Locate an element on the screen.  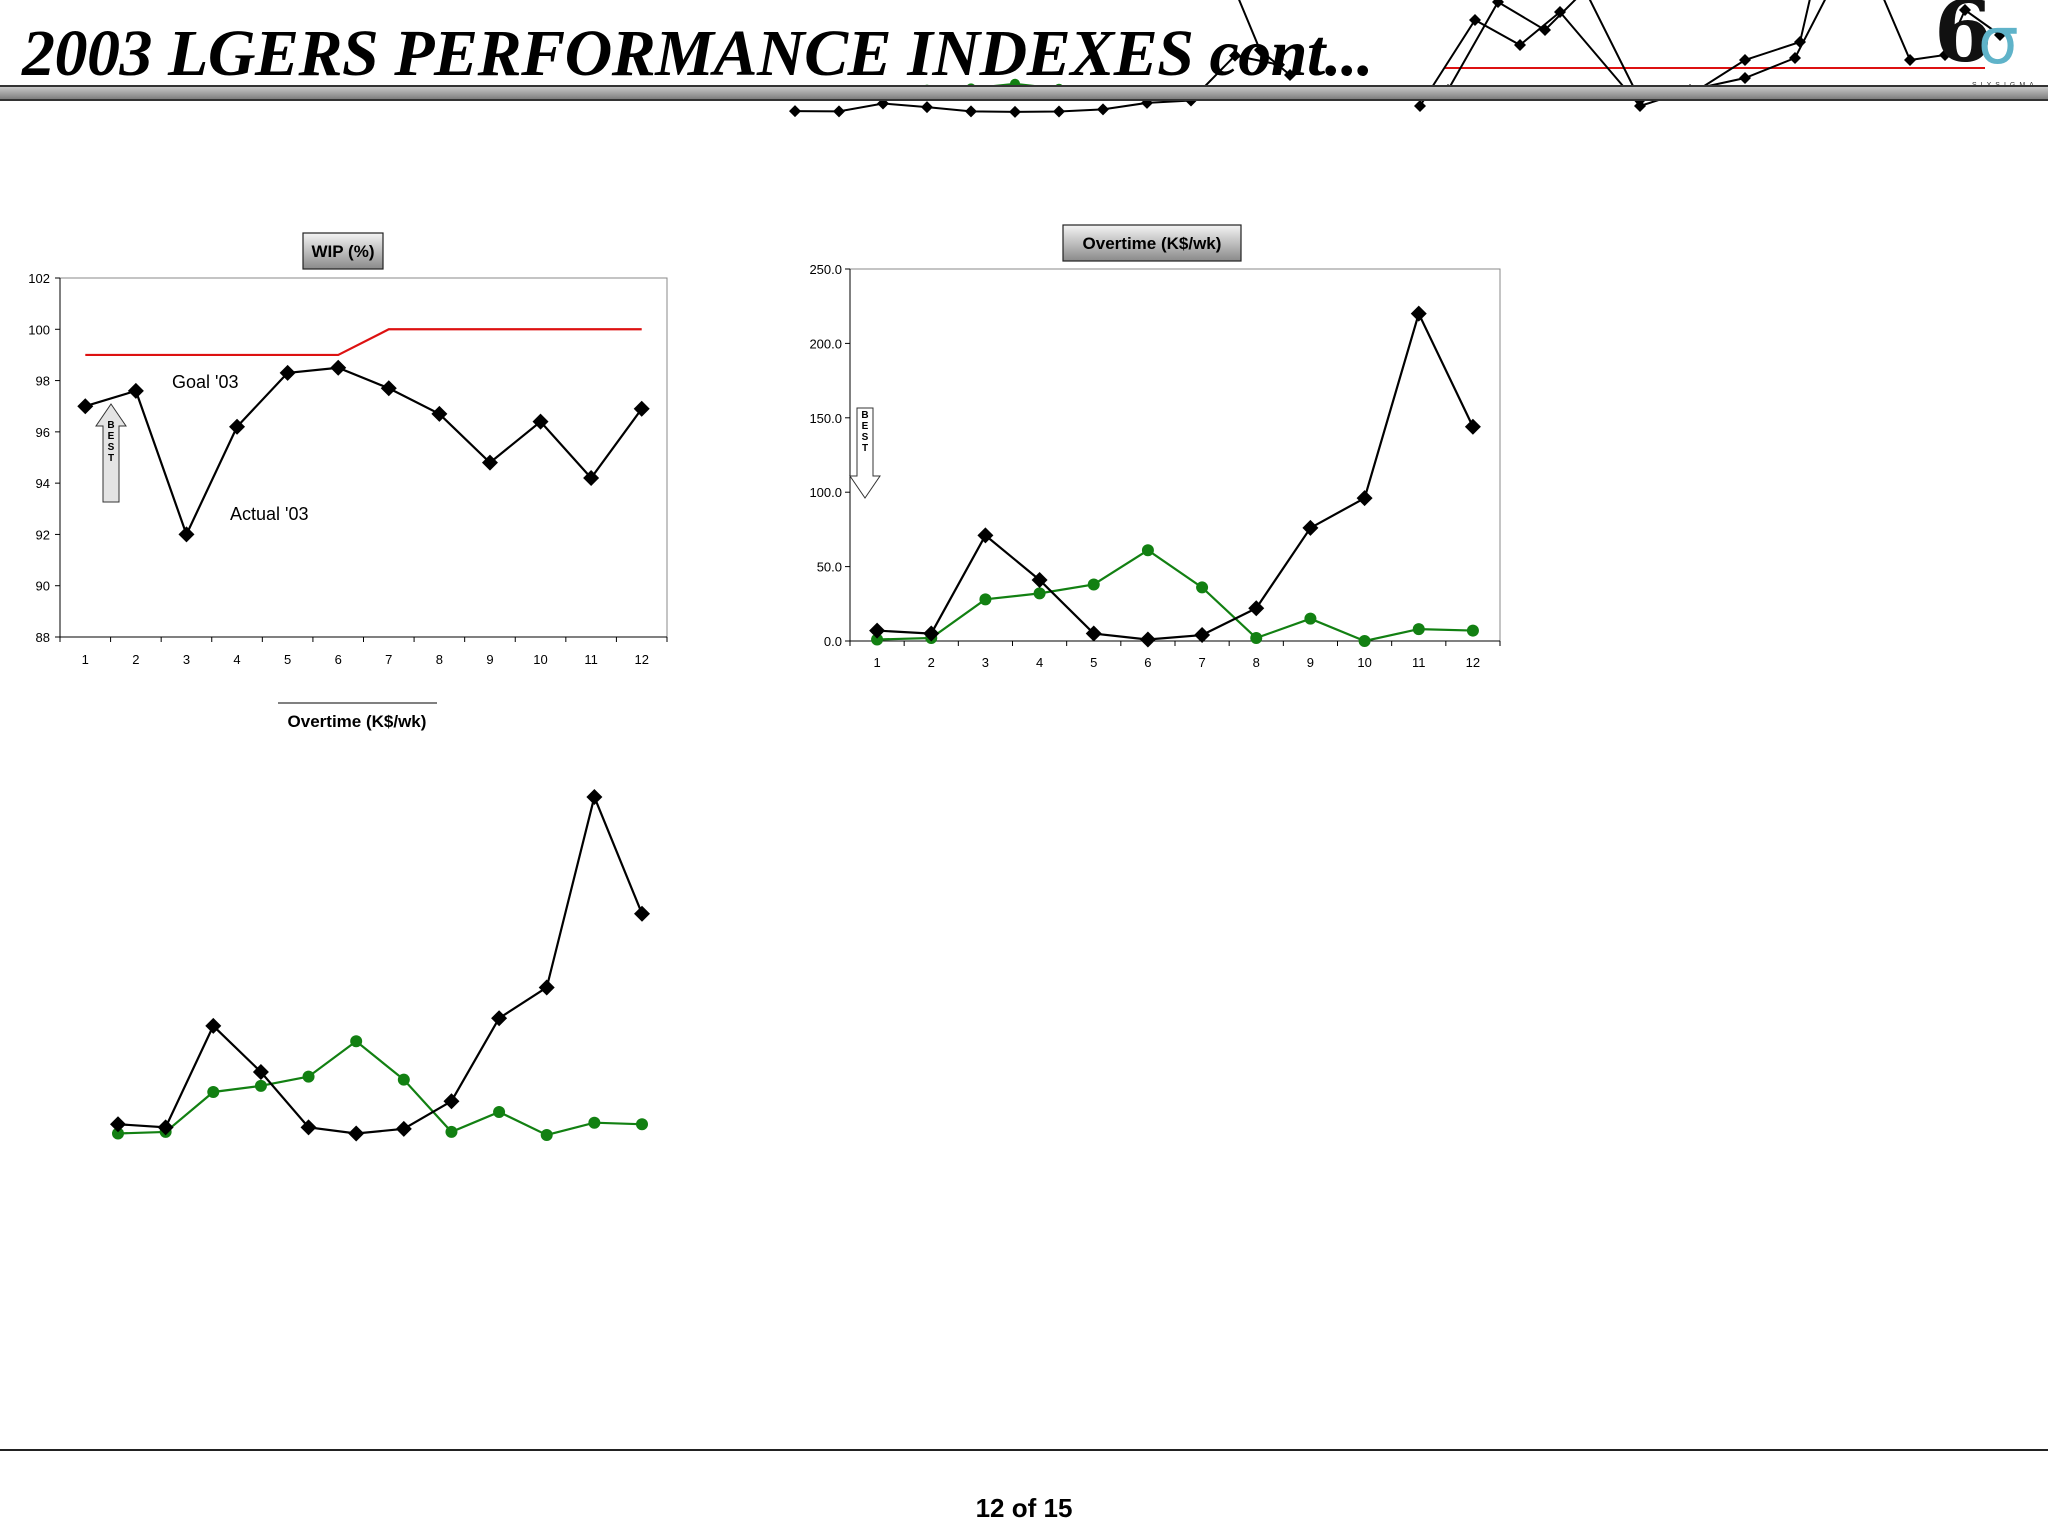
y-tick-label: 92 is located at coordinates (43, 534).